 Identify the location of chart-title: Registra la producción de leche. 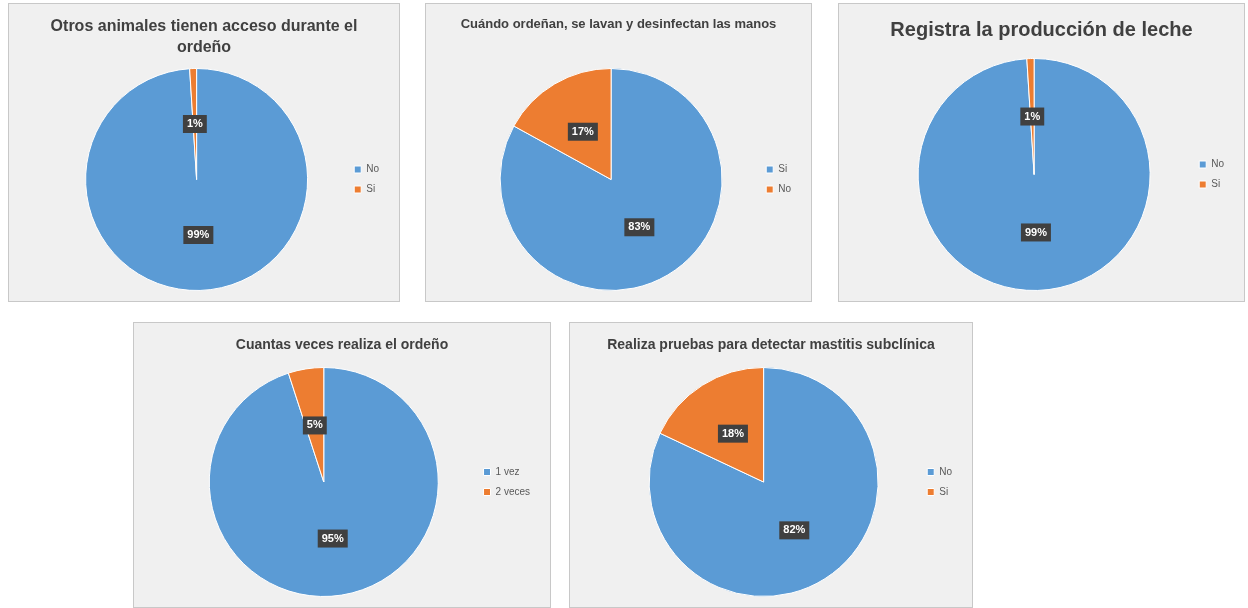
(1041, 29).